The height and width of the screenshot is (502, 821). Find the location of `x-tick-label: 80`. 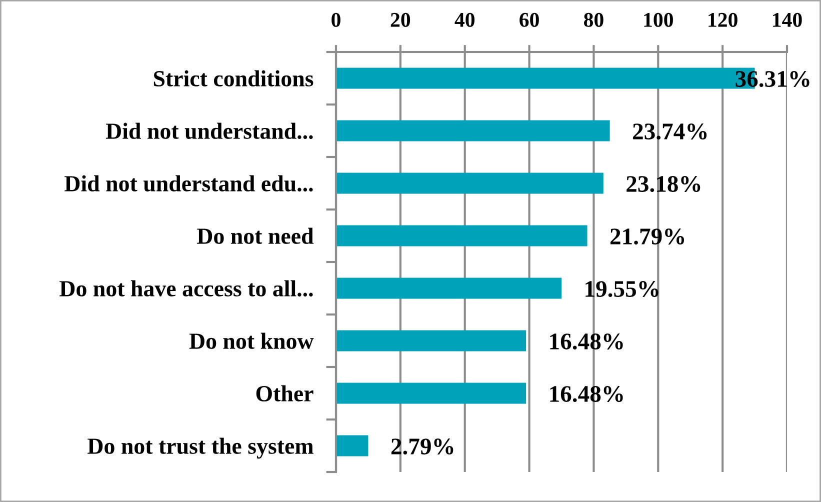

x-tick-label: 80 is located at coordinates (594, 19).